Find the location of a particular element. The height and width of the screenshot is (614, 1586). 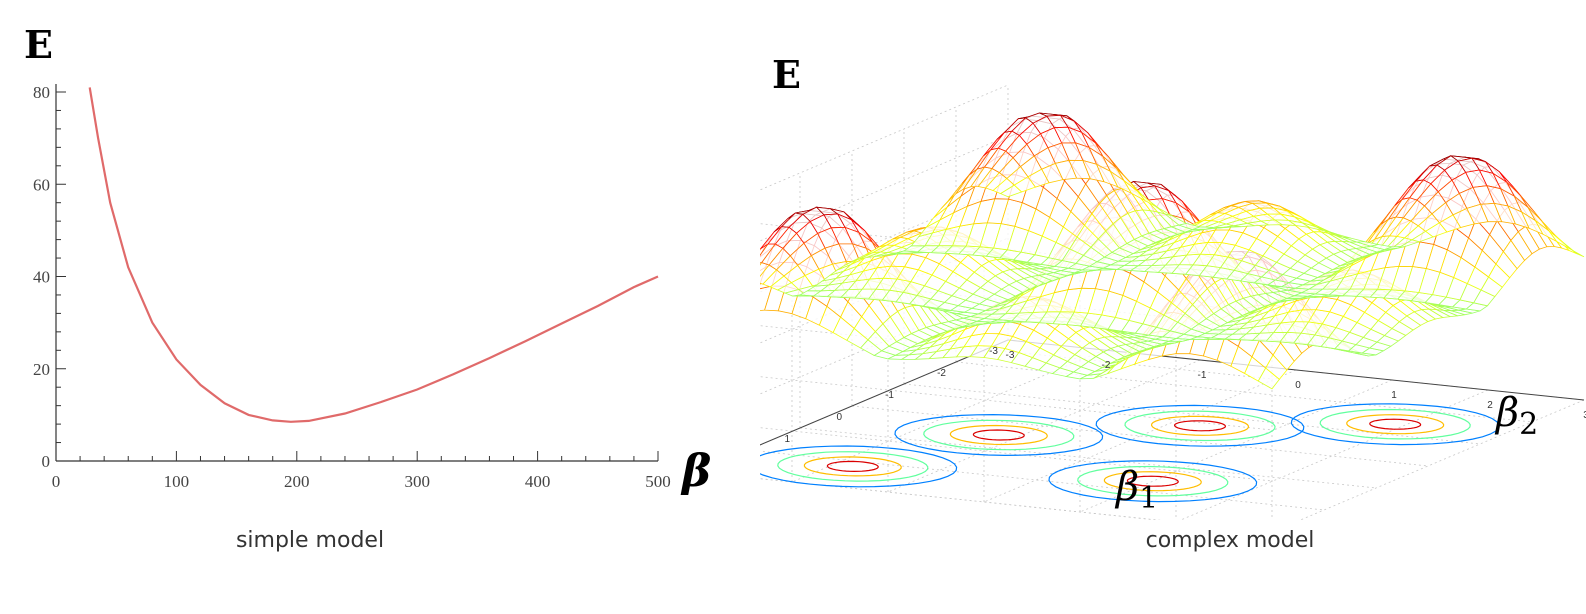

simple-x-tick-label: 400 is located at coordinates (538, 481).